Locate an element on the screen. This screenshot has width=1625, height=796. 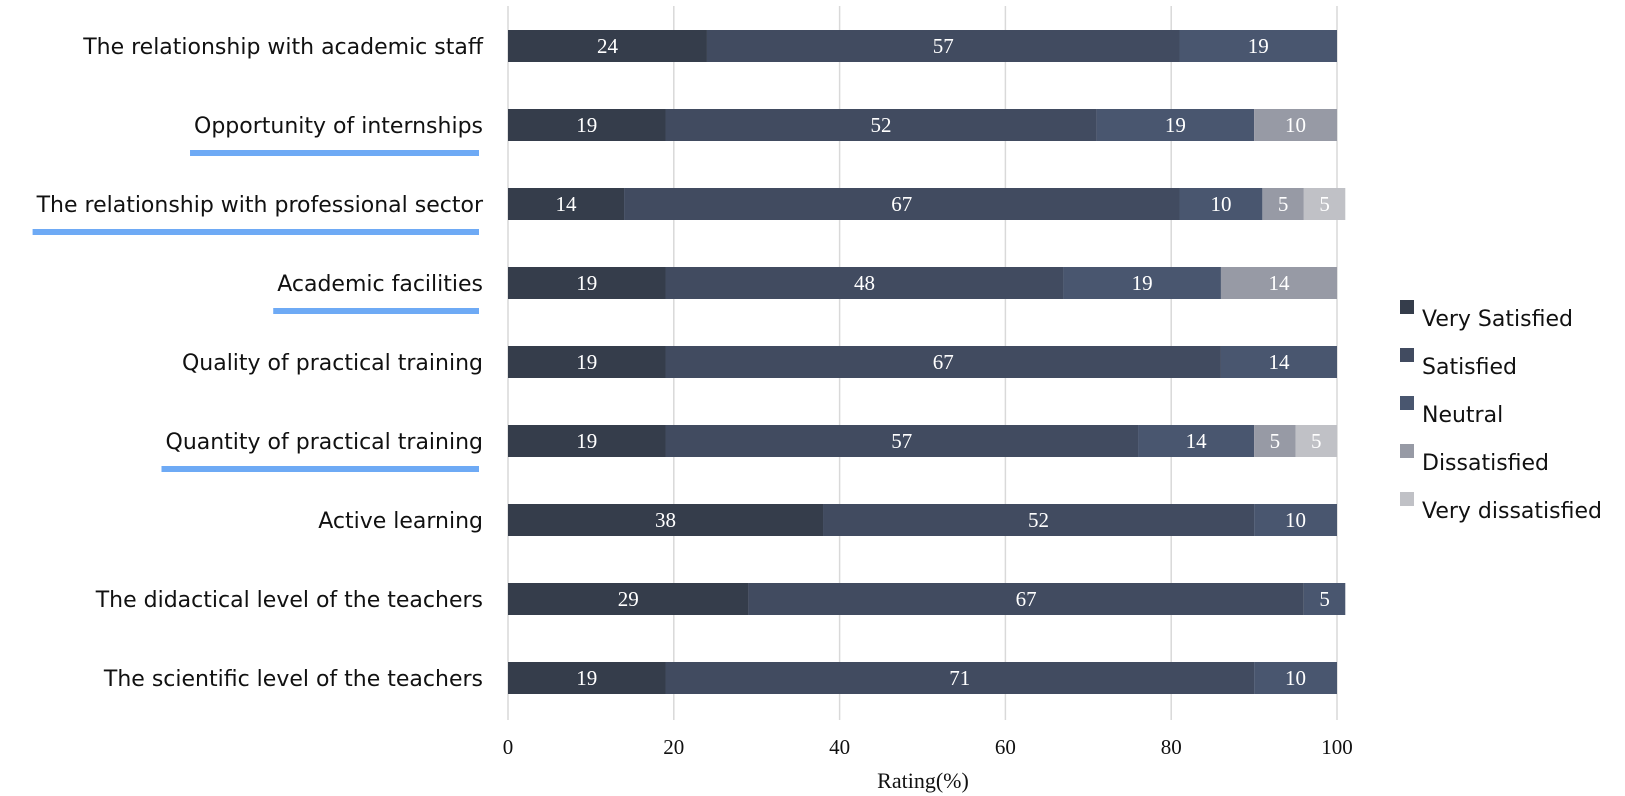
x-tick-label: 0 is located at coordinates (508, 747).